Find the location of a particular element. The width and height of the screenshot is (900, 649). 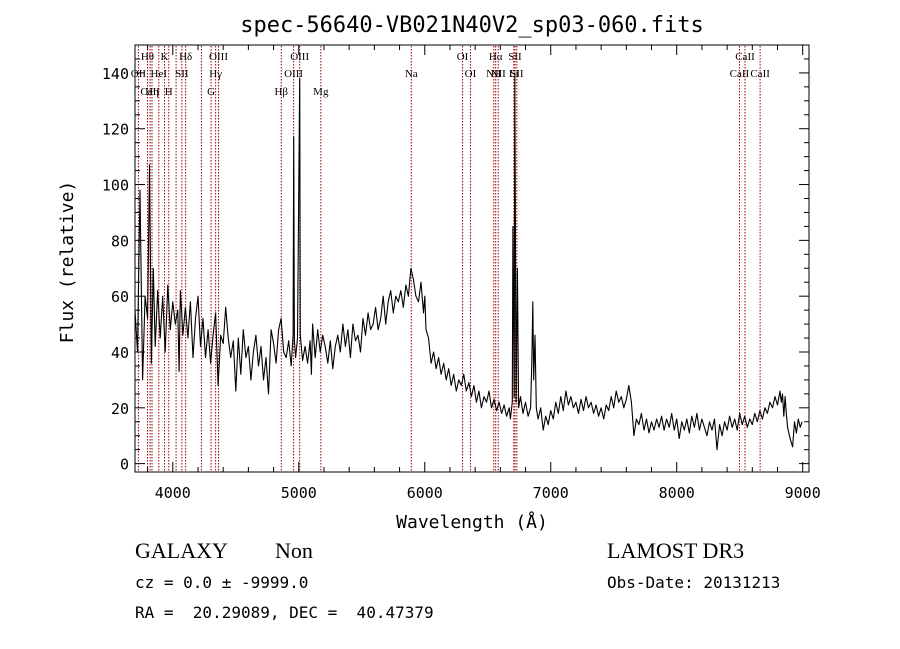

line-marker-label: NII is located at coordinates (499, 74).